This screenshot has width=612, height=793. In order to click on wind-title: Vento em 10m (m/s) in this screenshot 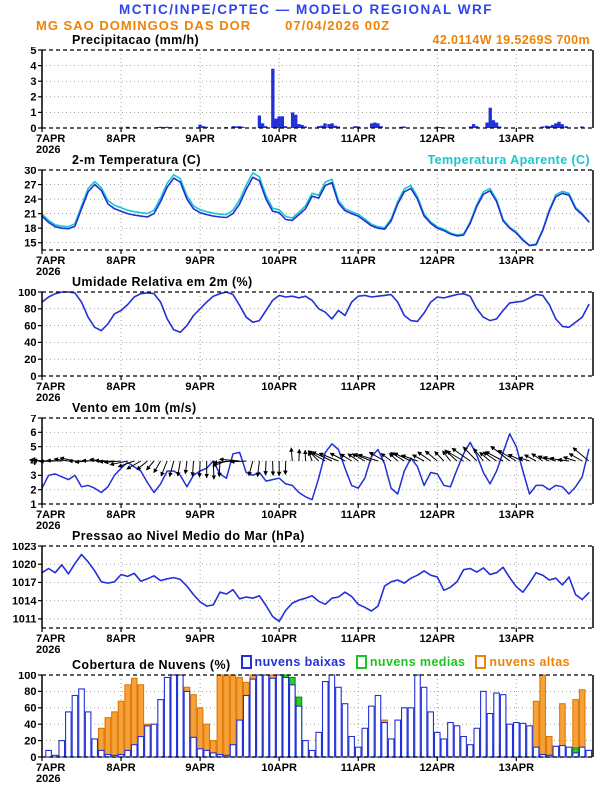, I will do `click(134, 408)`.